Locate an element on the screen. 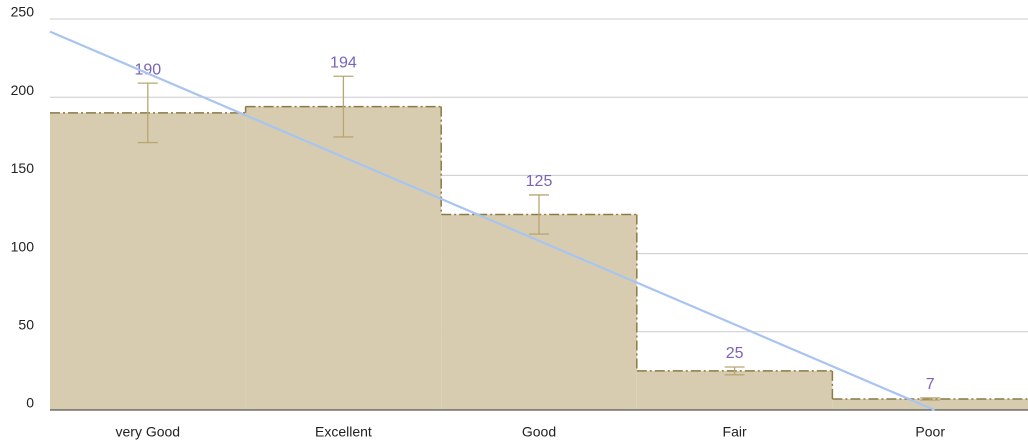  y-tick-label: 50 is located at coordinates (26, 325).